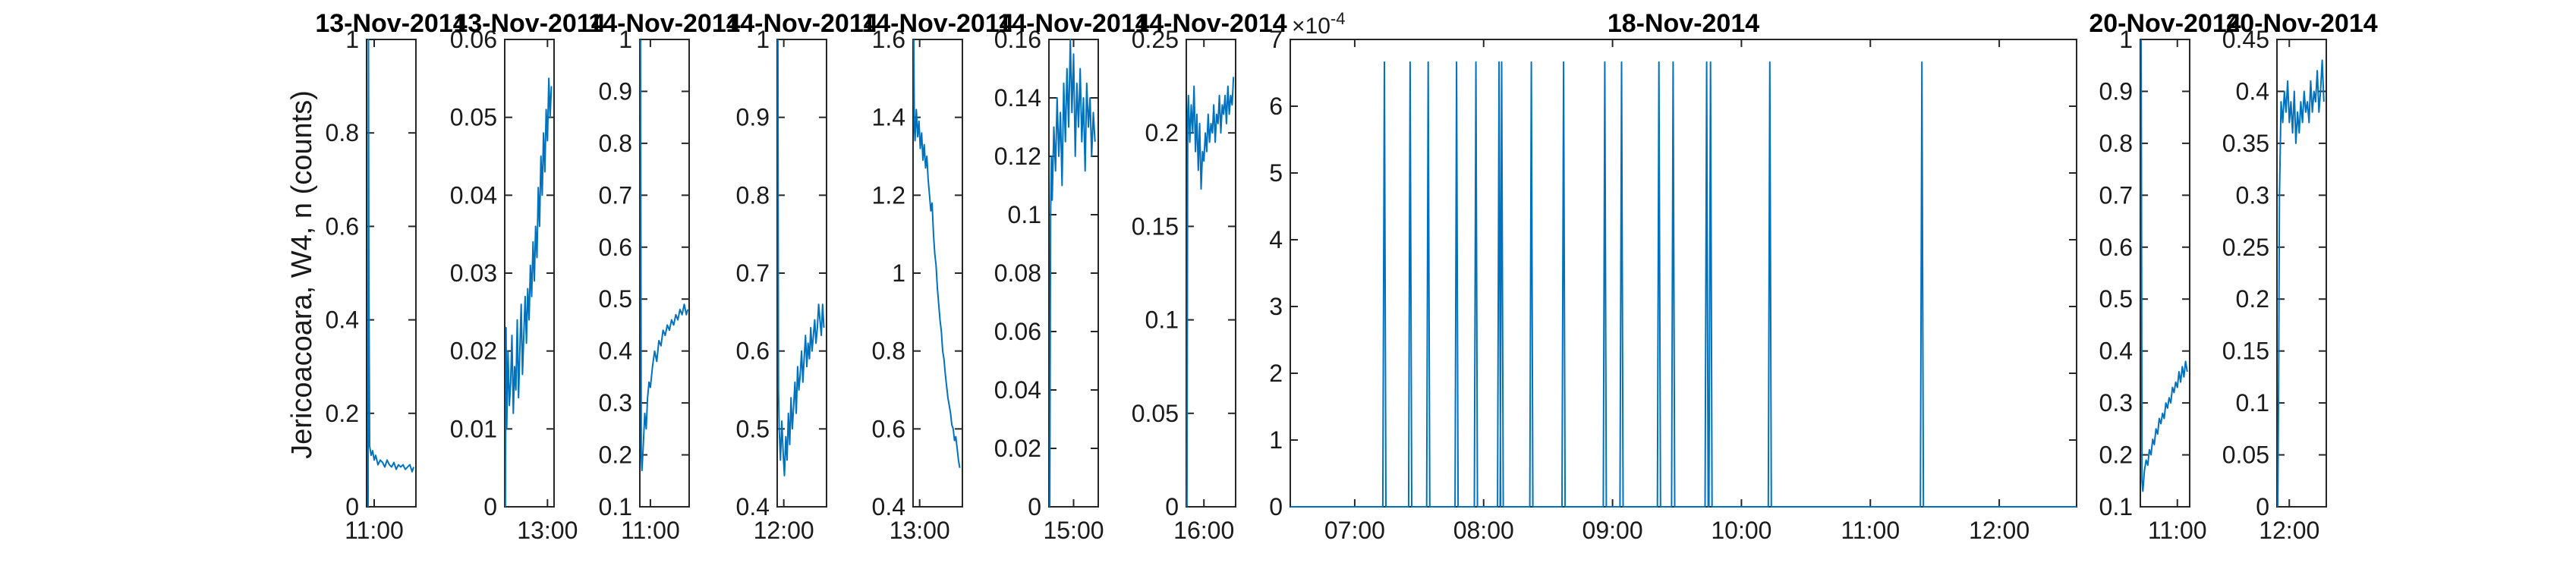  Describe the element at coordinates (1276, 306) in the screenshot. I see `y-tick-label: 3` at that location.